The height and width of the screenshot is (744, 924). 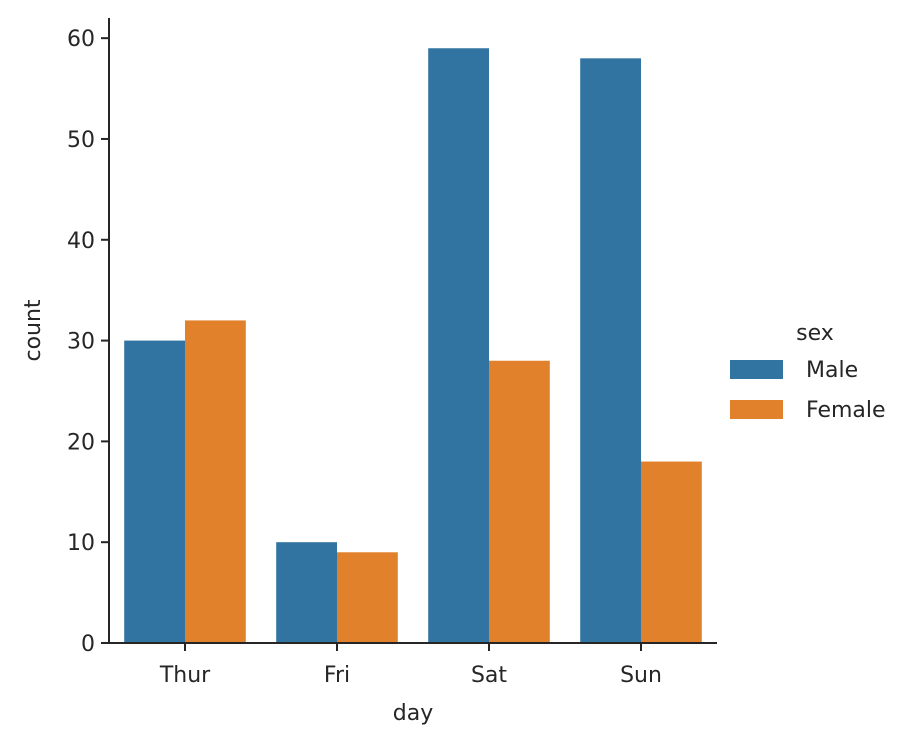 I want to click on x-tick-label-sun: Sun, so click(x=641, y=675).